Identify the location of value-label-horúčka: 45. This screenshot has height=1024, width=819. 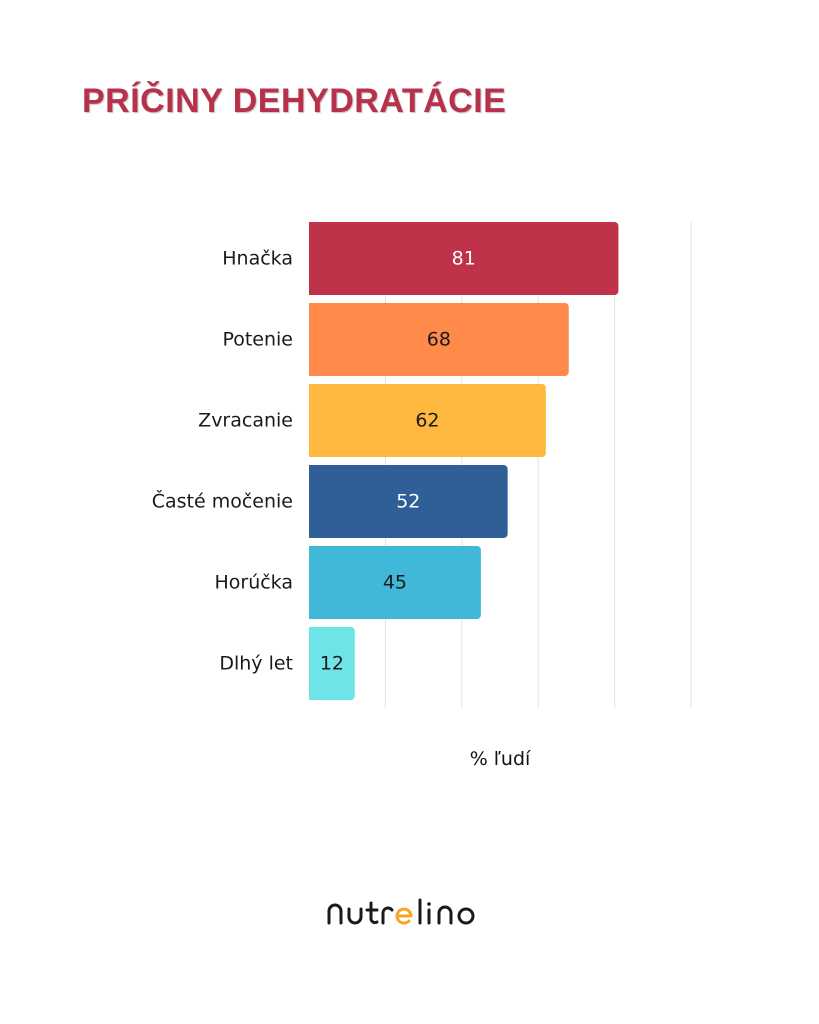
(395, 583).